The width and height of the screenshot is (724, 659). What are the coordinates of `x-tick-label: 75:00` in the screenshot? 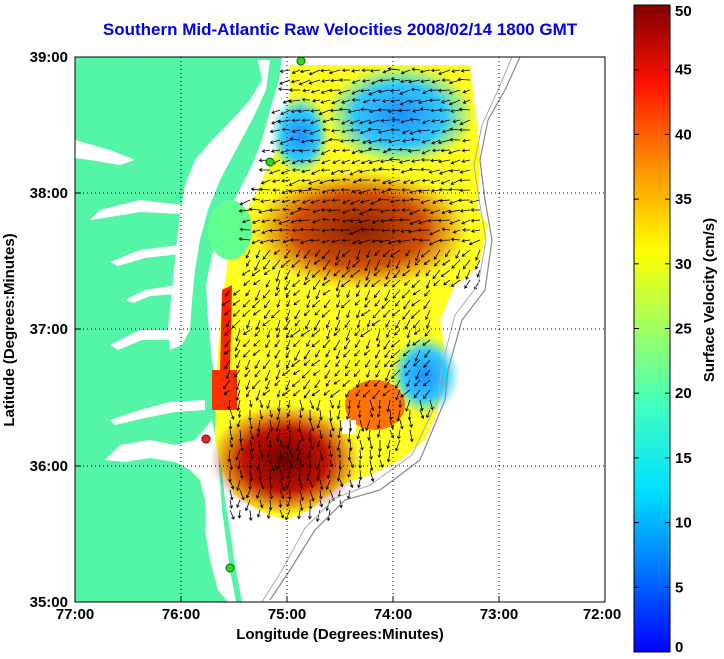 It's located at (287, 614).